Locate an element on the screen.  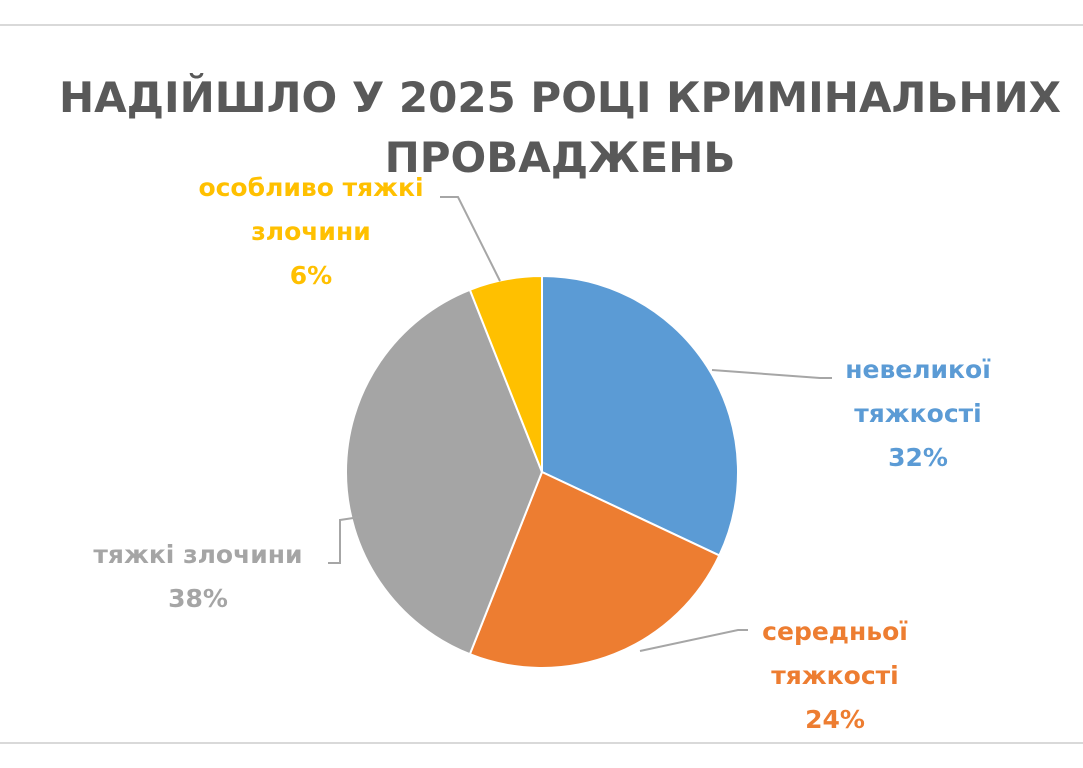
slice-percent-label-2: 24% is located at coordinates (835, 719).